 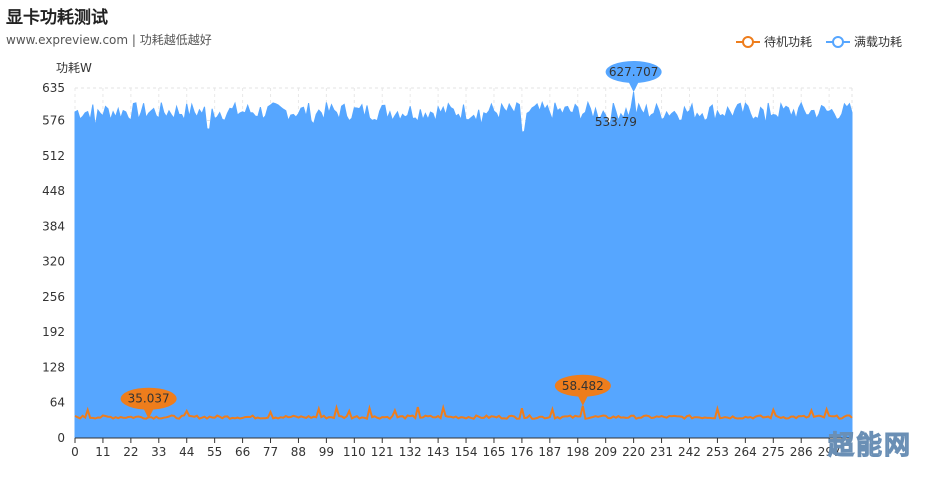 What do you see at coordinates (53, 156) in the screenshot?
I see `y-tick-label: 512` at bounding box center [53, 156].